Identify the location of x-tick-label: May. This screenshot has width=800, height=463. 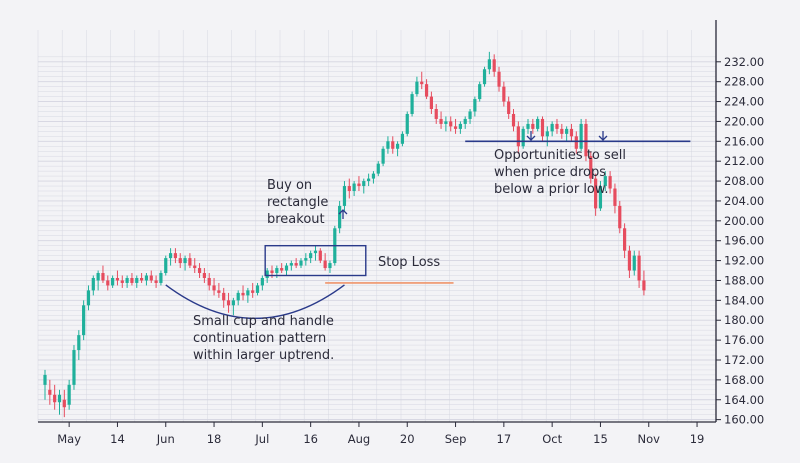
(69, 439).